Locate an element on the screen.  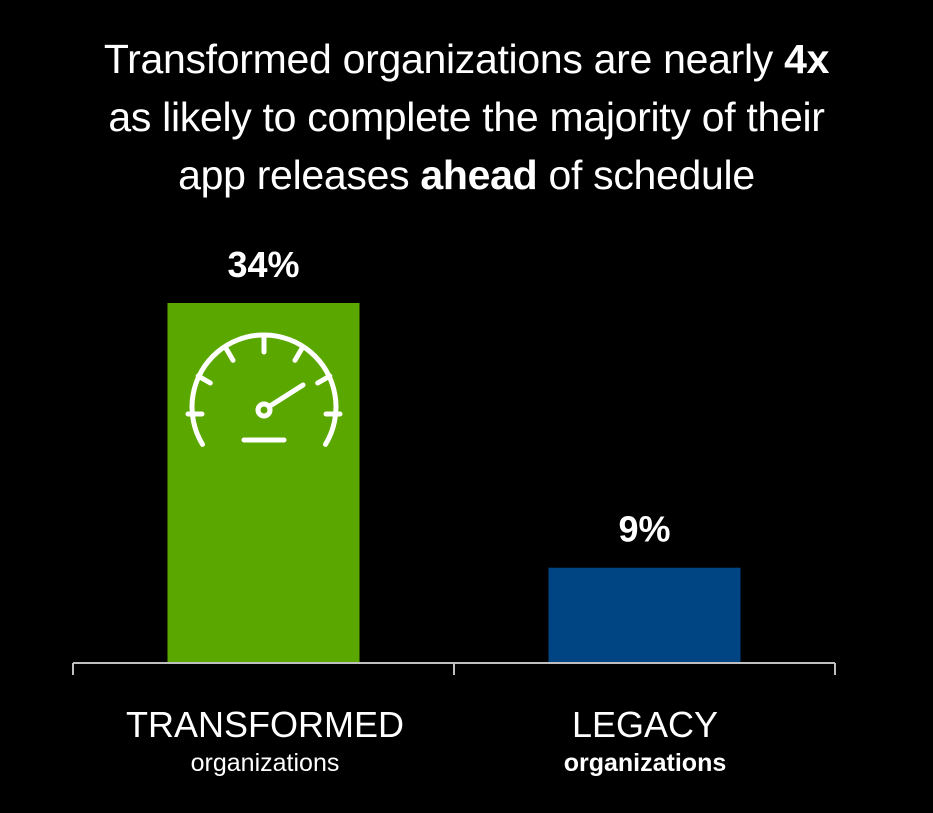
bar-transformed is located at coordinates (263, 483).